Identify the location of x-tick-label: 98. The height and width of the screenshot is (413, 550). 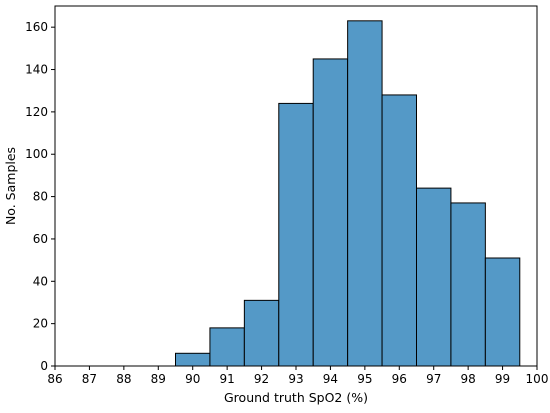
(468, 379).